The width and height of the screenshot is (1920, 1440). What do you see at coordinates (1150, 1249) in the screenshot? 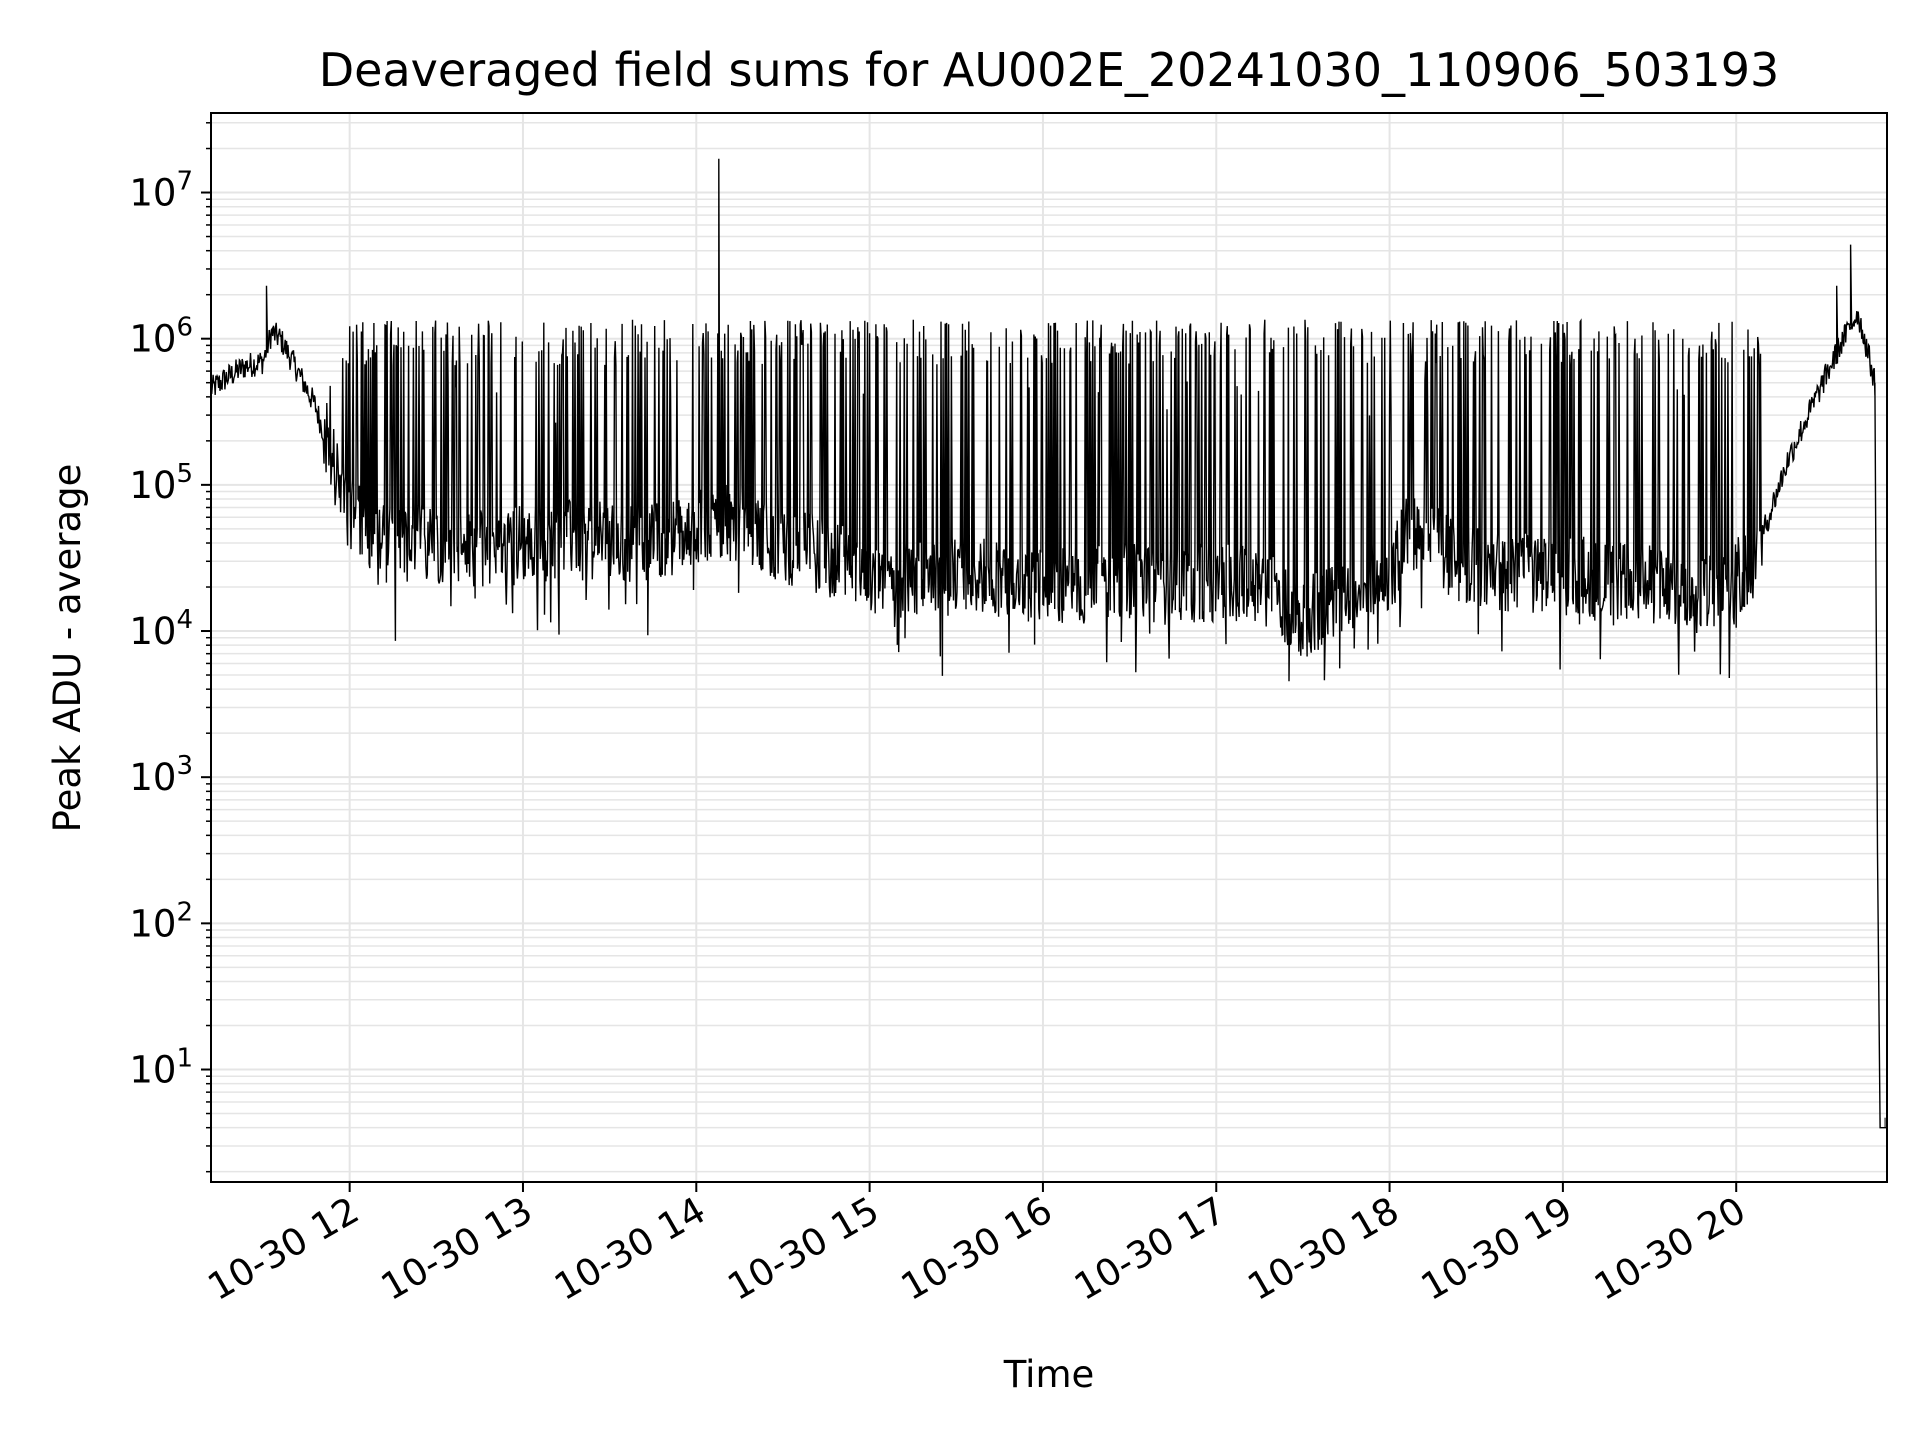
I see `x-tick-label: 10-30 17` at bounding box center [1150, 1249].